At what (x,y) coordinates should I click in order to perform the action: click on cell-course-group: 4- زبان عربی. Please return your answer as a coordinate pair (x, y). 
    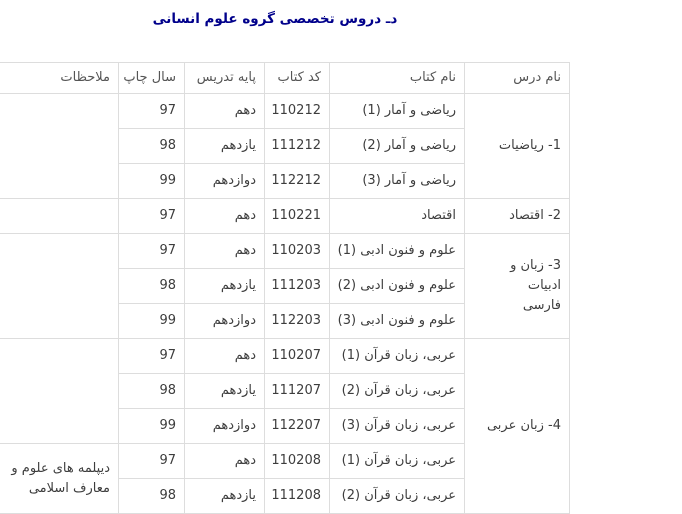
    Looking at the image, I should click on (517, 426).